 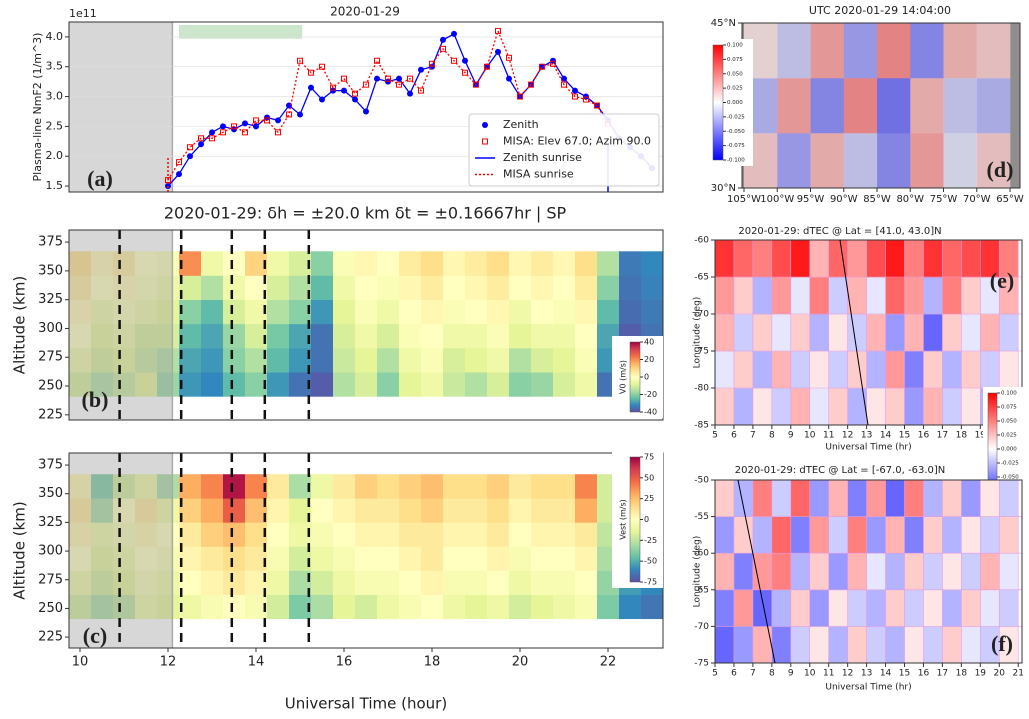 I want to click on terminator-line, so click(x=854, y=332).